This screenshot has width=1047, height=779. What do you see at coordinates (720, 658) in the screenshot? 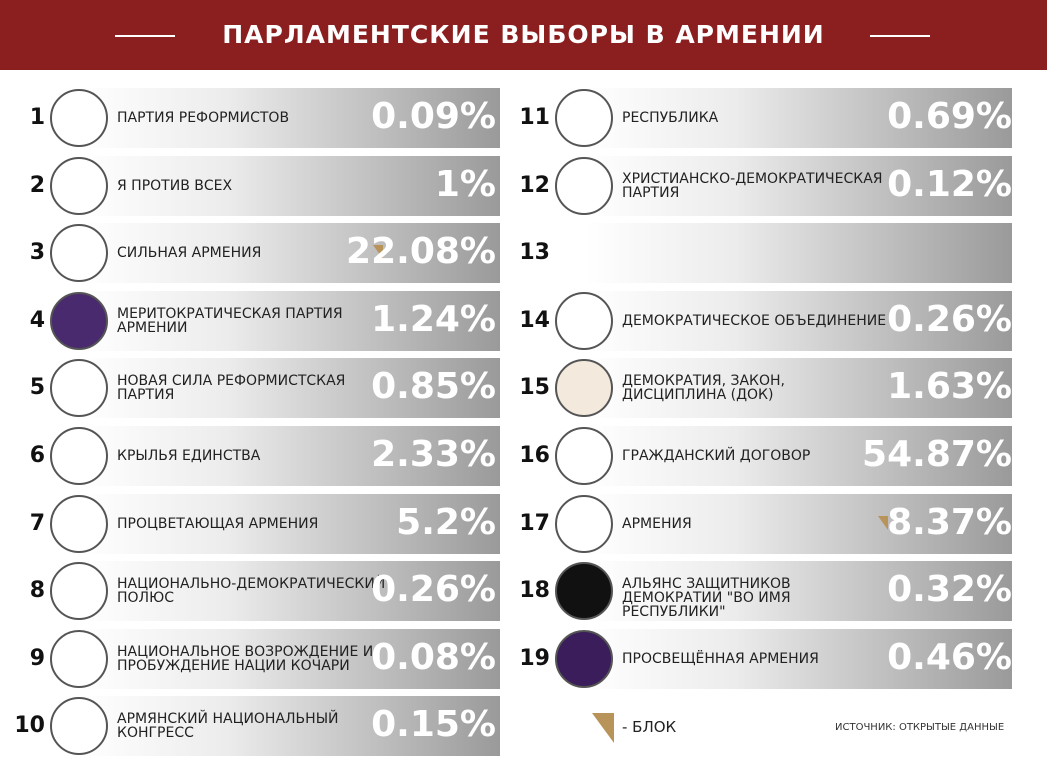
I see `party-name: ПРОСВЕЩЁННАЯ АРМЕНИЯ` at bounding box center [720, 658].